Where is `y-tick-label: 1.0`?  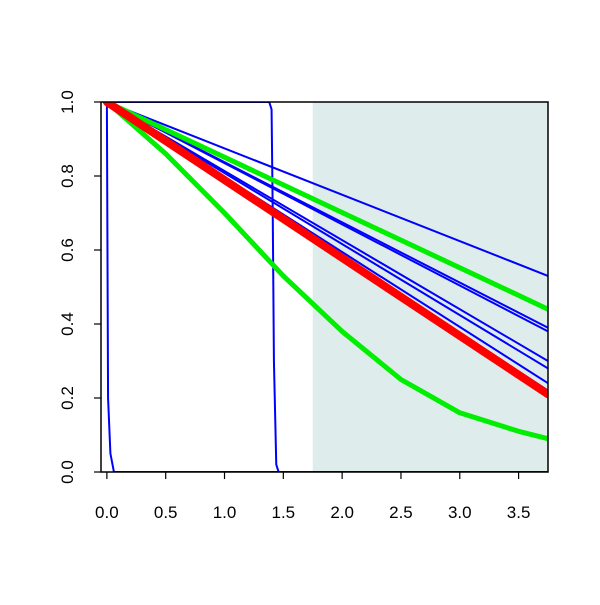
y-tick-label: 1.0 is located at coordinates (67, 102).